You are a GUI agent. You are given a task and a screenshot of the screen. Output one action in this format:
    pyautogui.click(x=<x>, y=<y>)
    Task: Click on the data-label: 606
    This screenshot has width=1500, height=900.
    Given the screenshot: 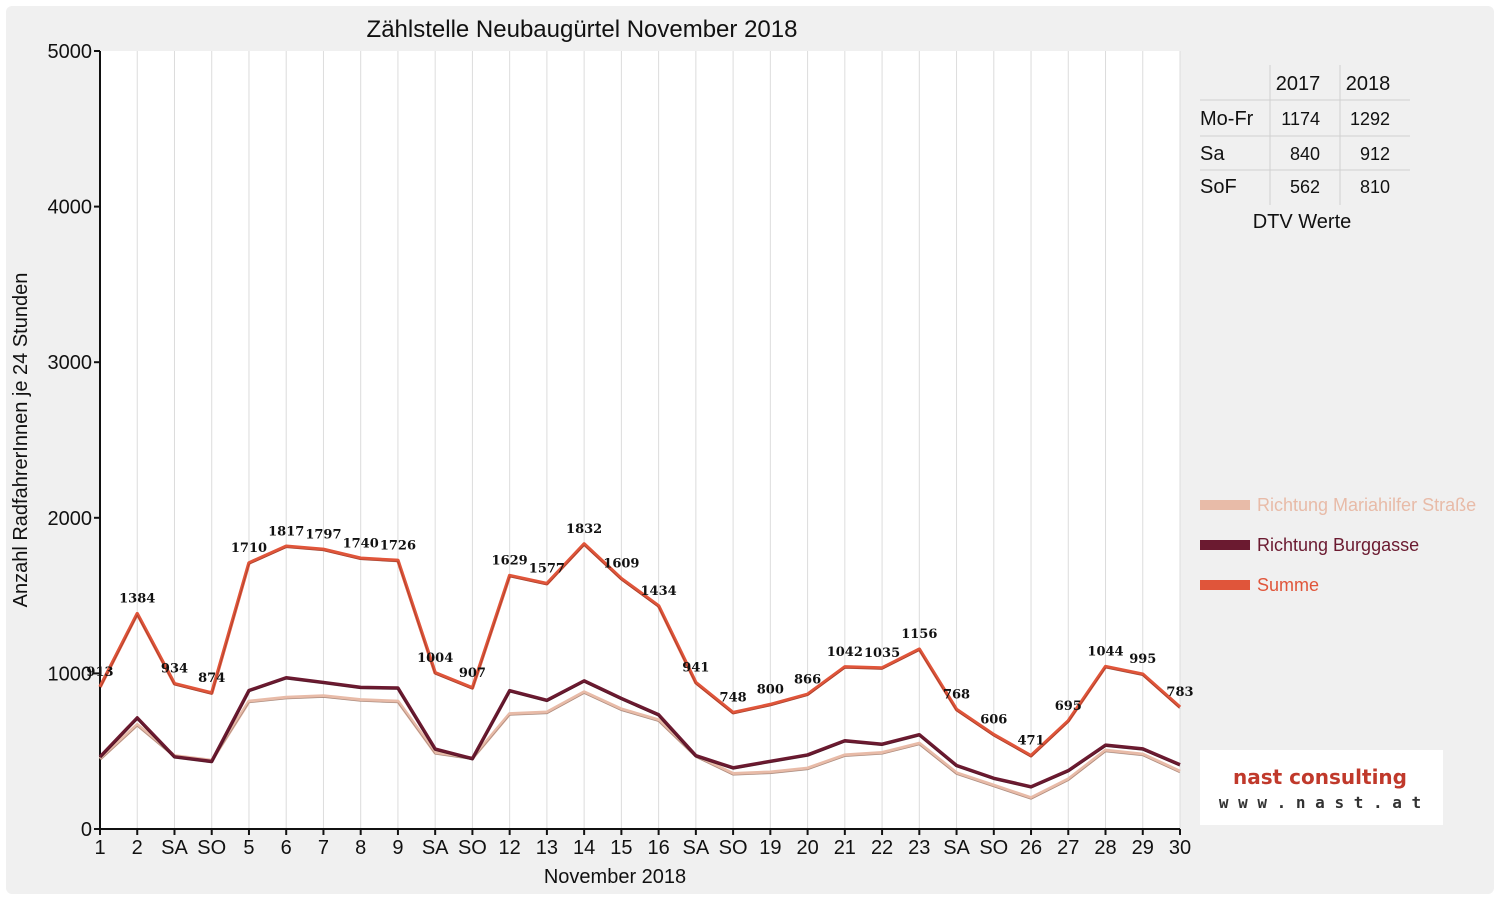 What is the action you would take?
    pyautogui.click(x=993, y=720)
    